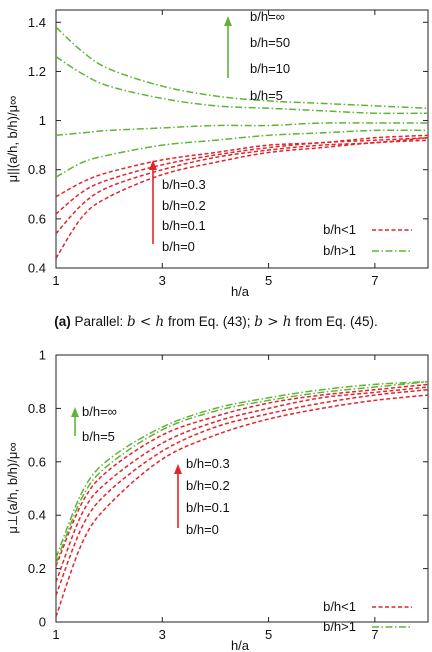 Image resolution: width=432 pixels, height=652 pixels. Describe the element at coordinates (334, 321) in the screenshot. I see `caption-a-text-post: from Eq. (45).` at that location.